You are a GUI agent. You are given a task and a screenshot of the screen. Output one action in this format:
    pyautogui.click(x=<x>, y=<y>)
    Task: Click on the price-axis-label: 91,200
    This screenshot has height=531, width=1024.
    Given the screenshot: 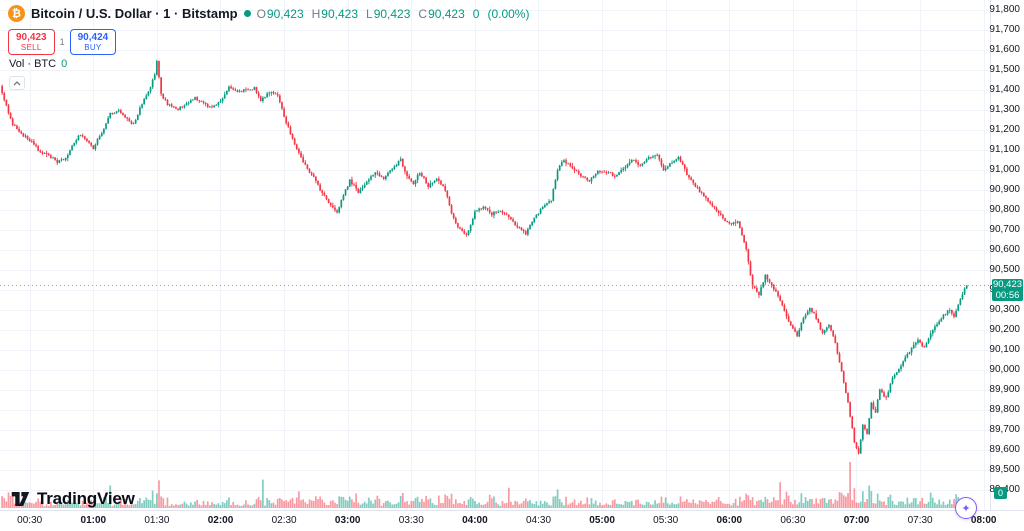 What is the action you would take?
    pyautogui.click(x=1004, y=129)
    